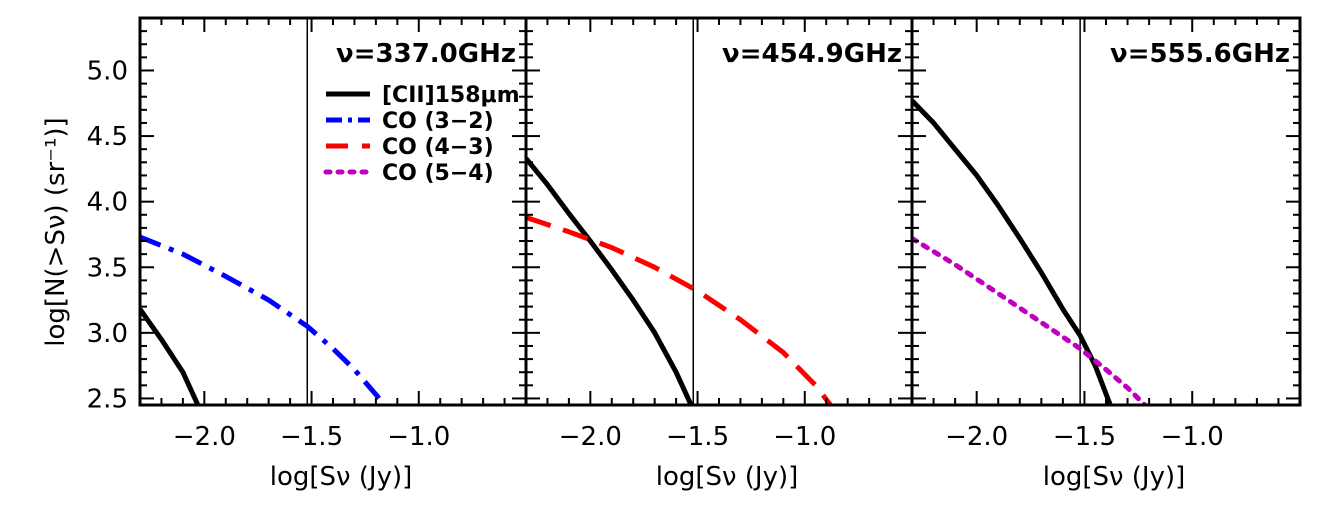  What do you see at coordinates (107, 268) in the screenshot?
I see `y-tick-label: 3.5` at bounding box center [107, 268].